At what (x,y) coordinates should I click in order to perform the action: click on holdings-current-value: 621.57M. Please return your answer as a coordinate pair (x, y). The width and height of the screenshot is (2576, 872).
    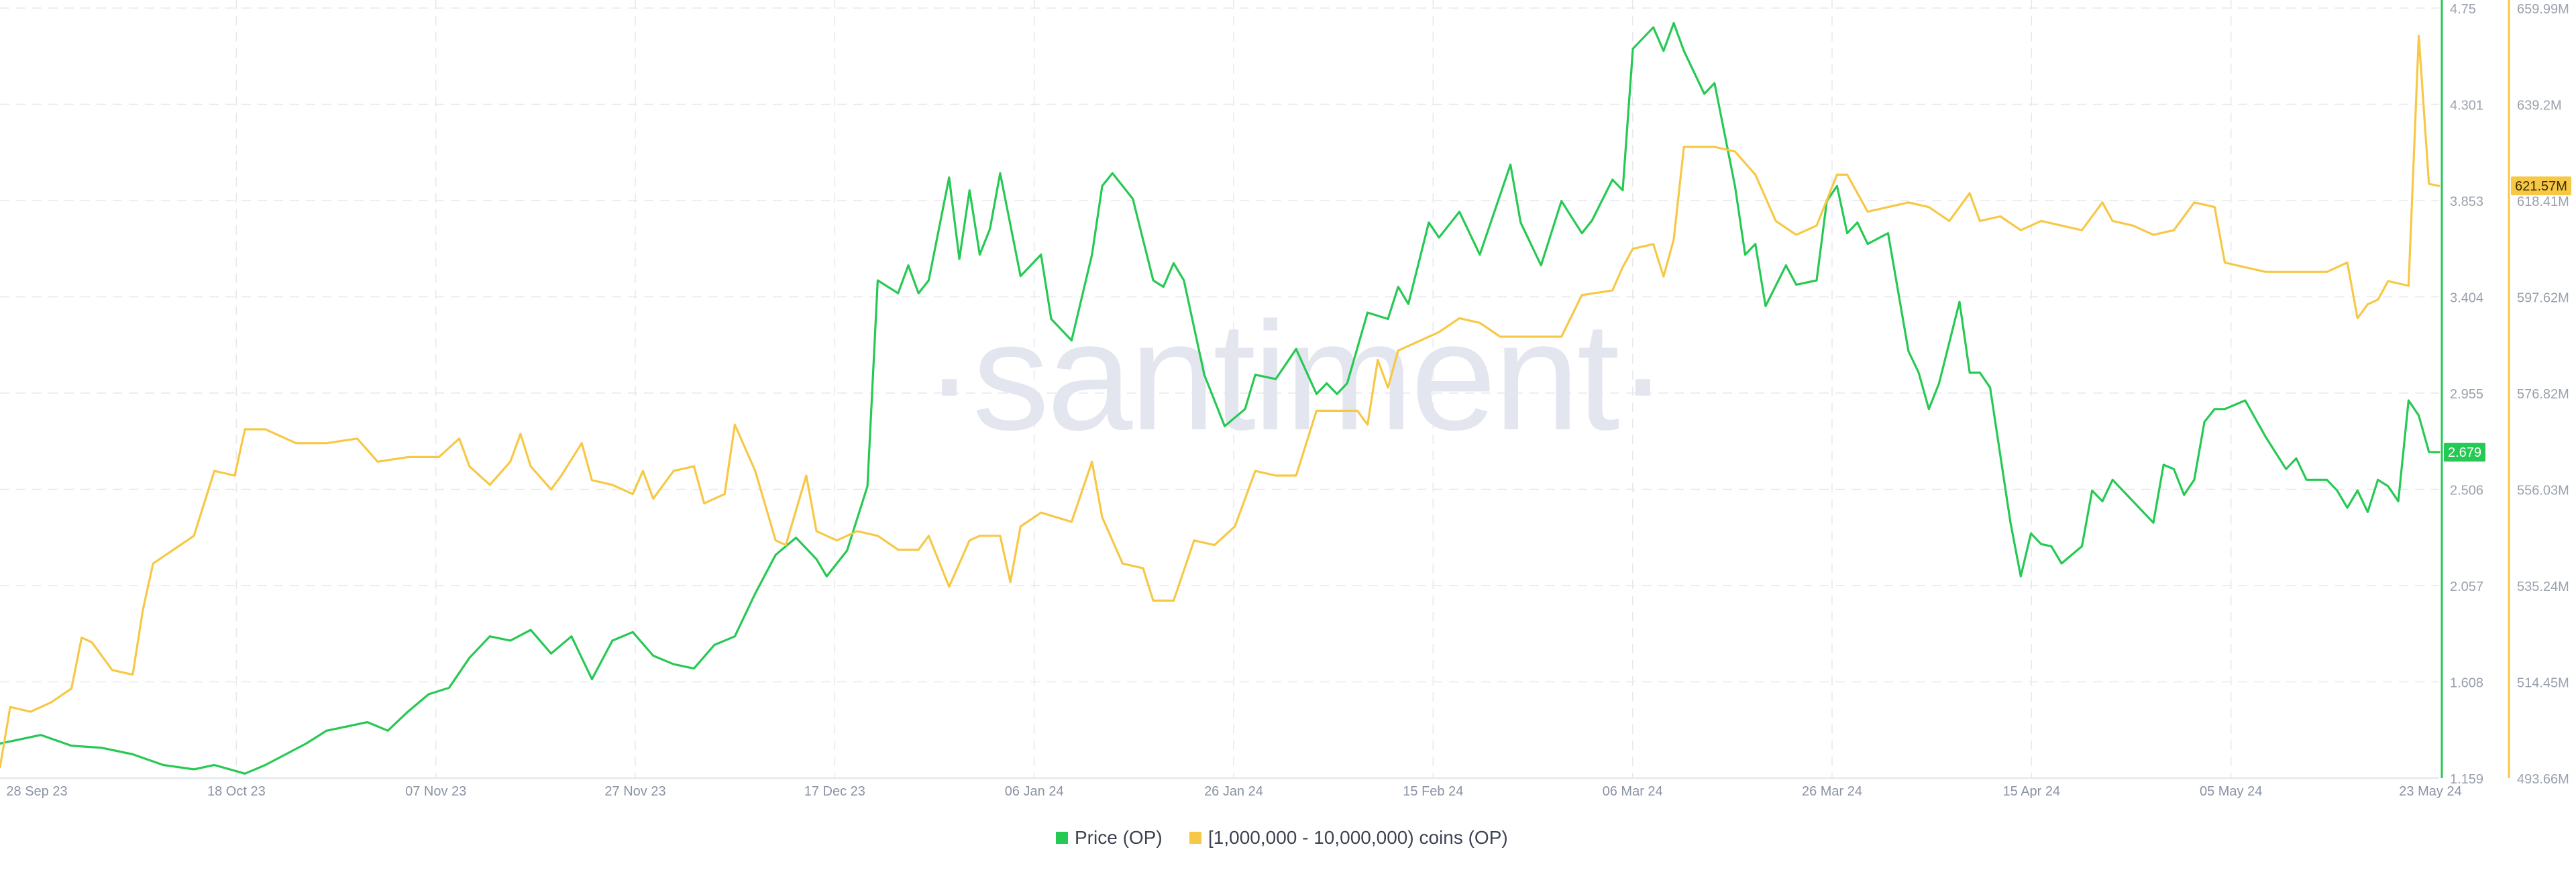
    Looking at the image, I should click on (2541, 186).